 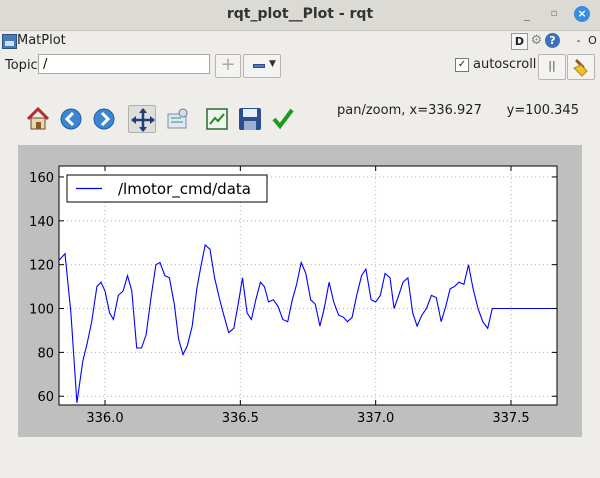 What do you see at coordinates (552, 67) in the screenshot?
I see `pause-button: ||` at bounding box center [552, 67].